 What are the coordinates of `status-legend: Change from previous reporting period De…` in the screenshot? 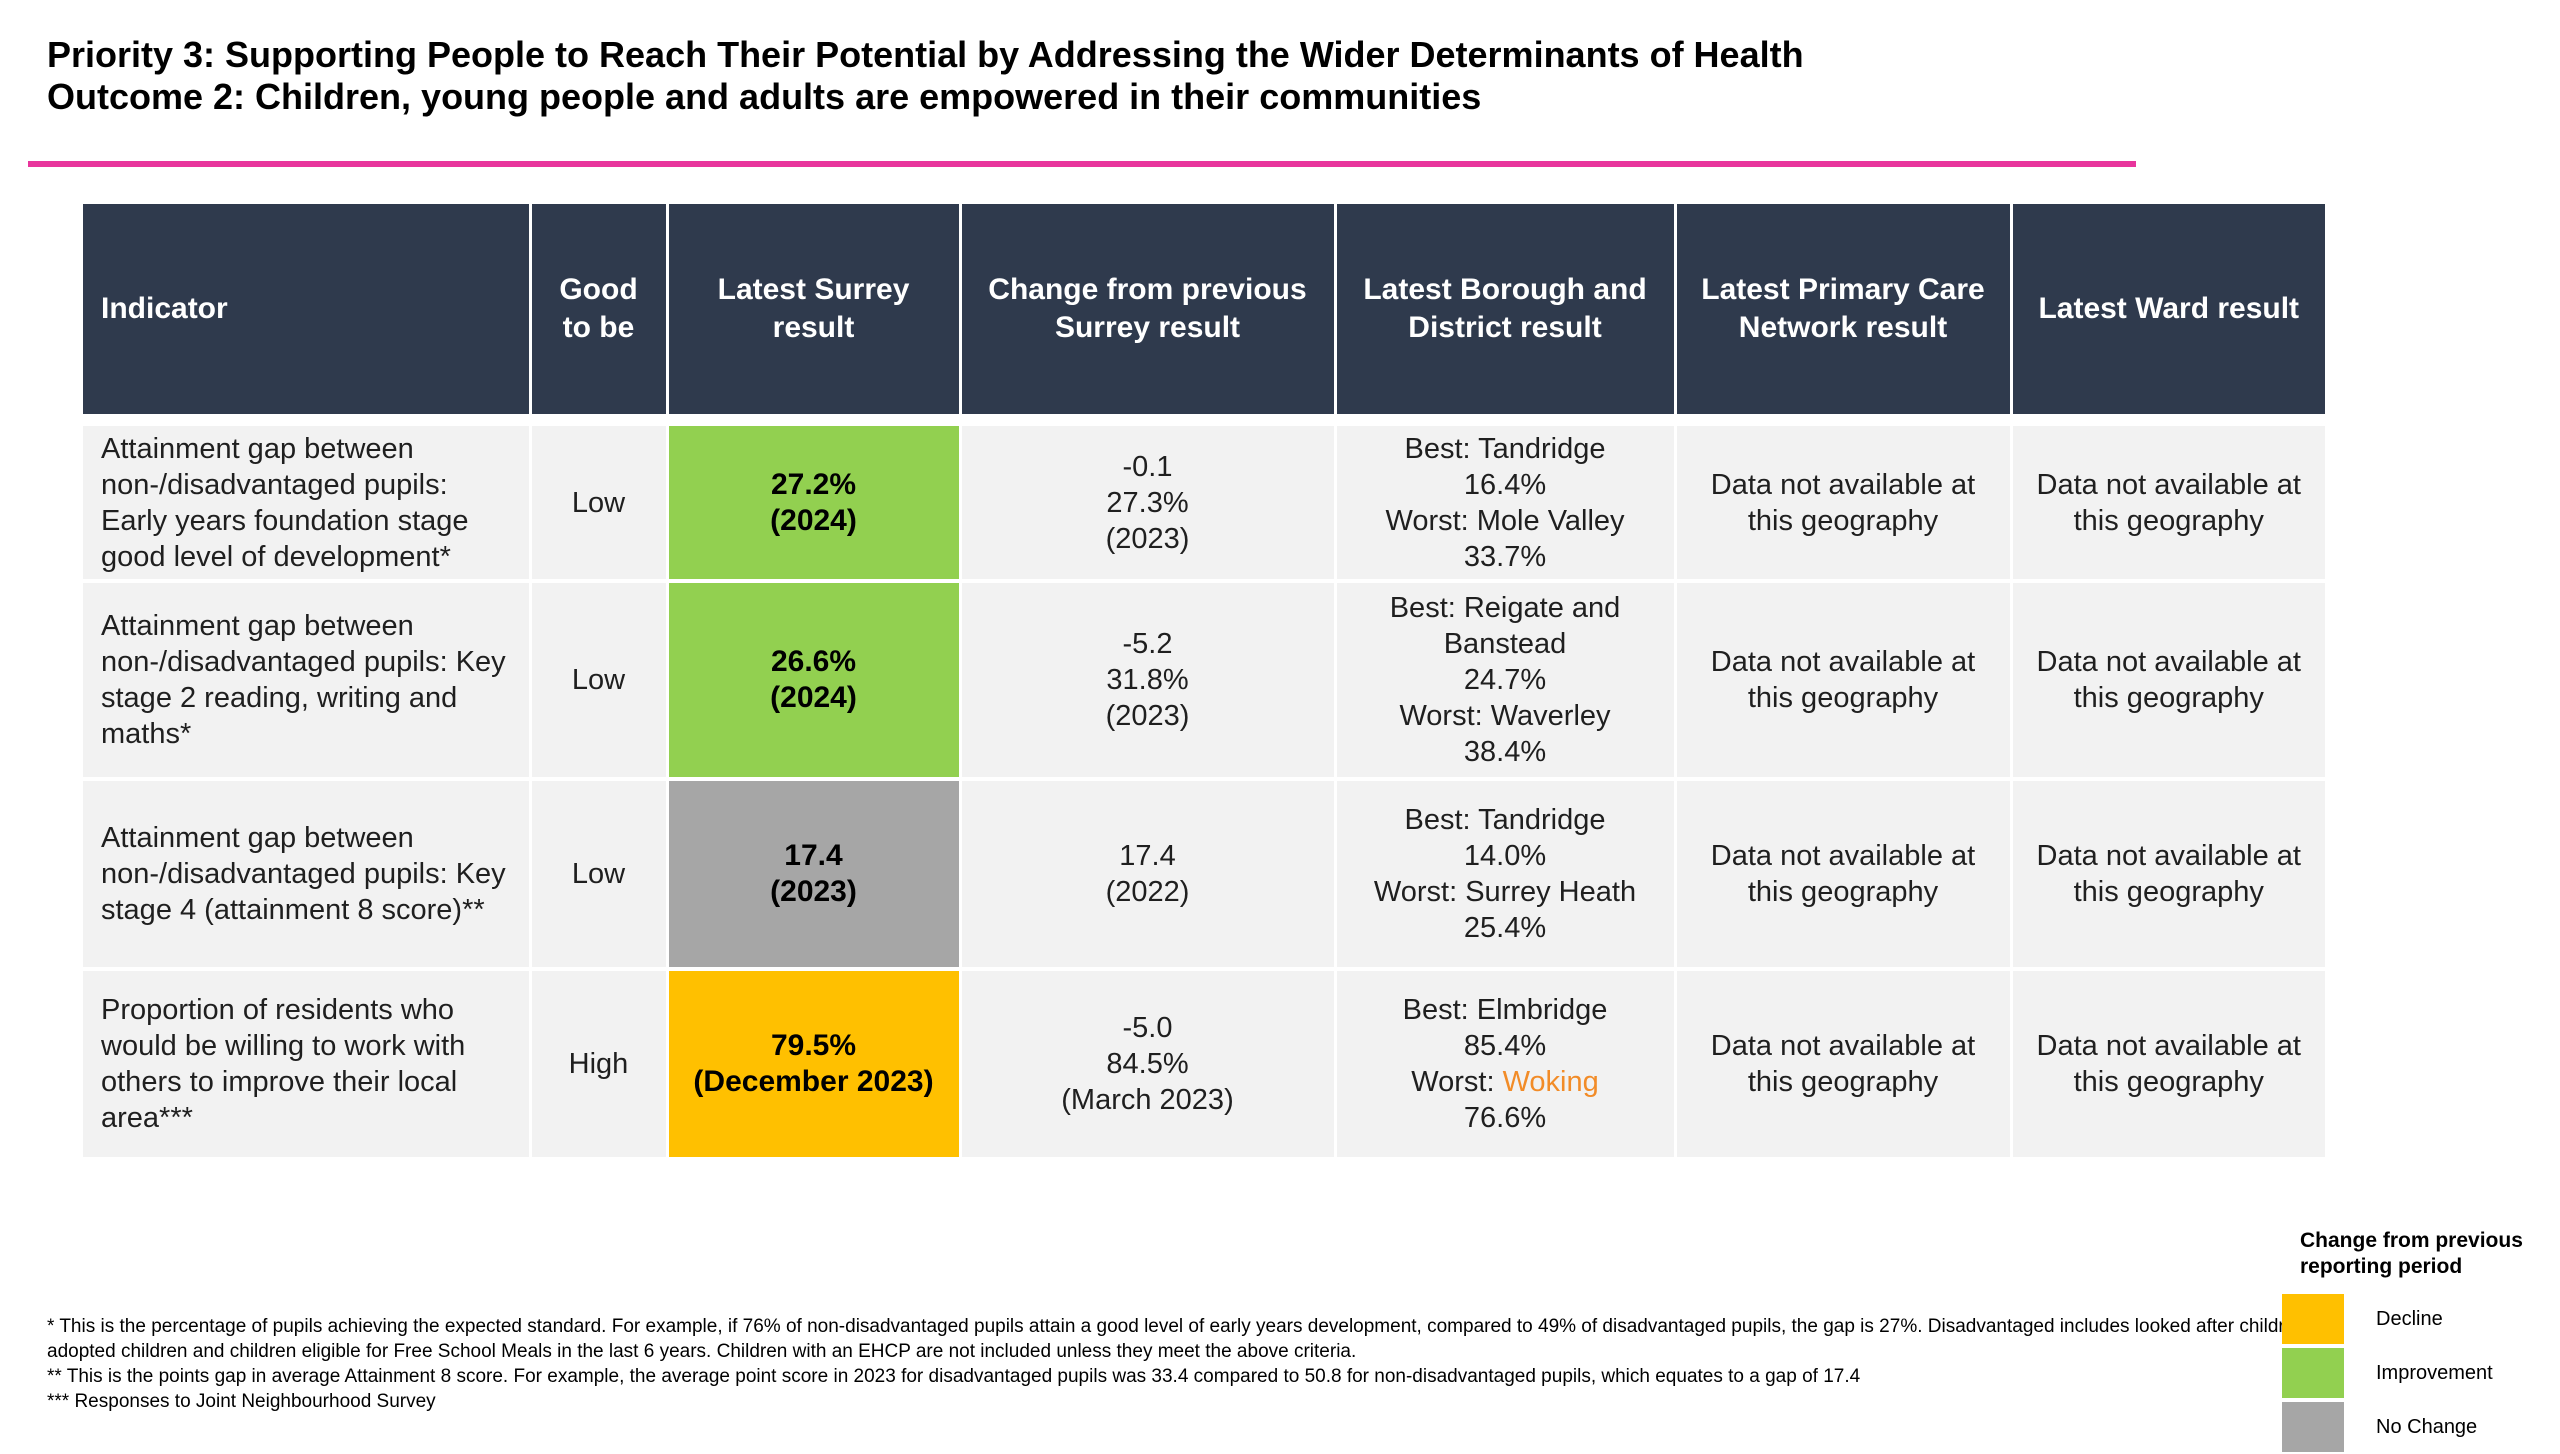 It's located at (2400, 1341).